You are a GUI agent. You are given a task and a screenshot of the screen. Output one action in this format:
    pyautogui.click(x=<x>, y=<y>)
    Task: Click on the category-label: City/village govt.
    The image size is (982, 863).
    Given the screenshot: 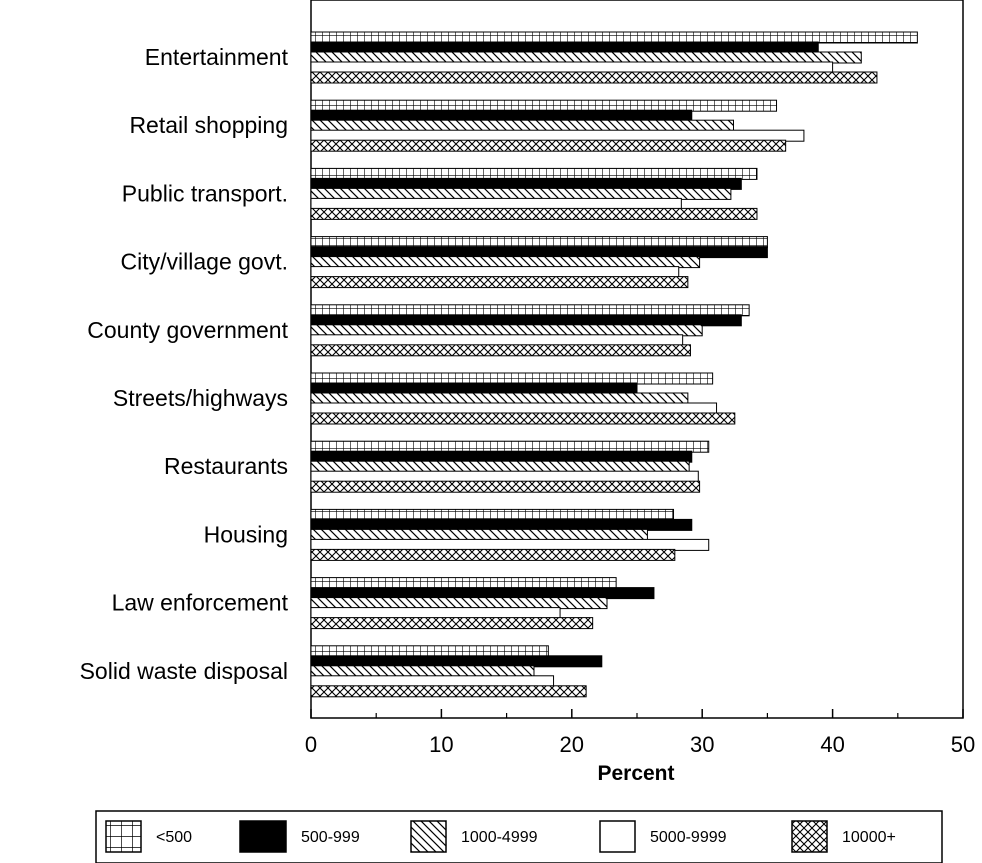 What is the action you would take?
    pyautogui.click(x=204, y=262)
    